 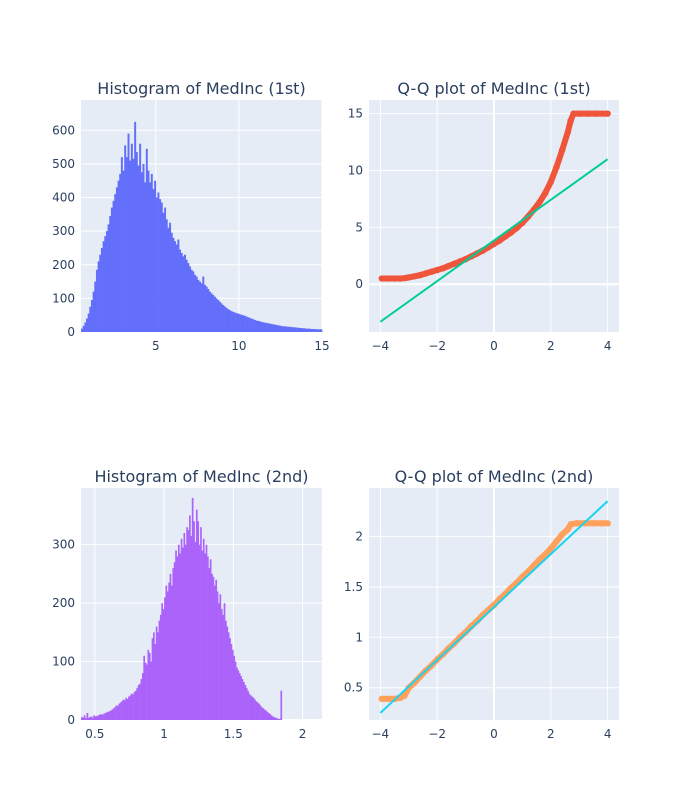 I want to click on y-tick-label: 2, so click(x=359, y=536).